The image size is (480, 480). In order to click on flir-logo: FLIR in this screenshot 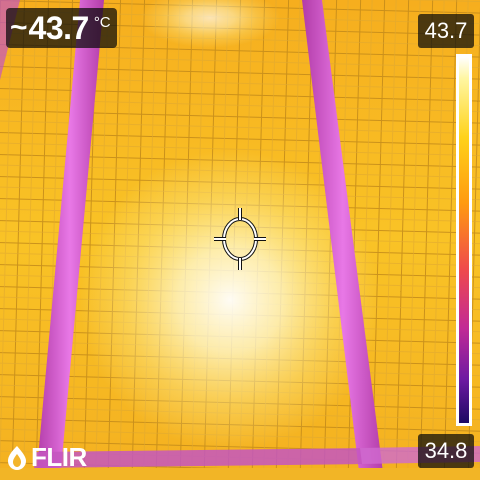, I will do `click(46, 457)`.